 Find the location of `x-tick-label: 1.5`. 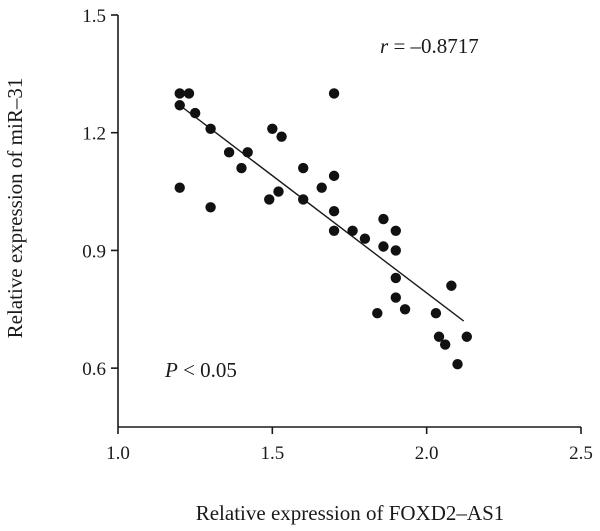

x-tick-label: 1.5 is located at coordinates (272, 453).